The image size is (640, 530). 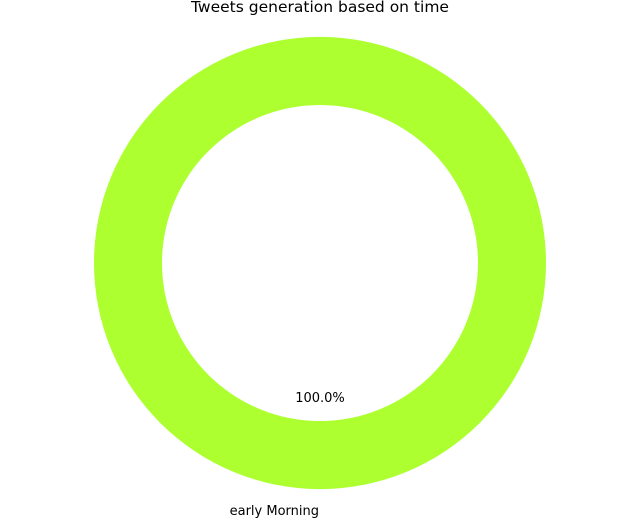 I want to click on chart-title: Tweets generation based on time, so click(x=319, y=8).